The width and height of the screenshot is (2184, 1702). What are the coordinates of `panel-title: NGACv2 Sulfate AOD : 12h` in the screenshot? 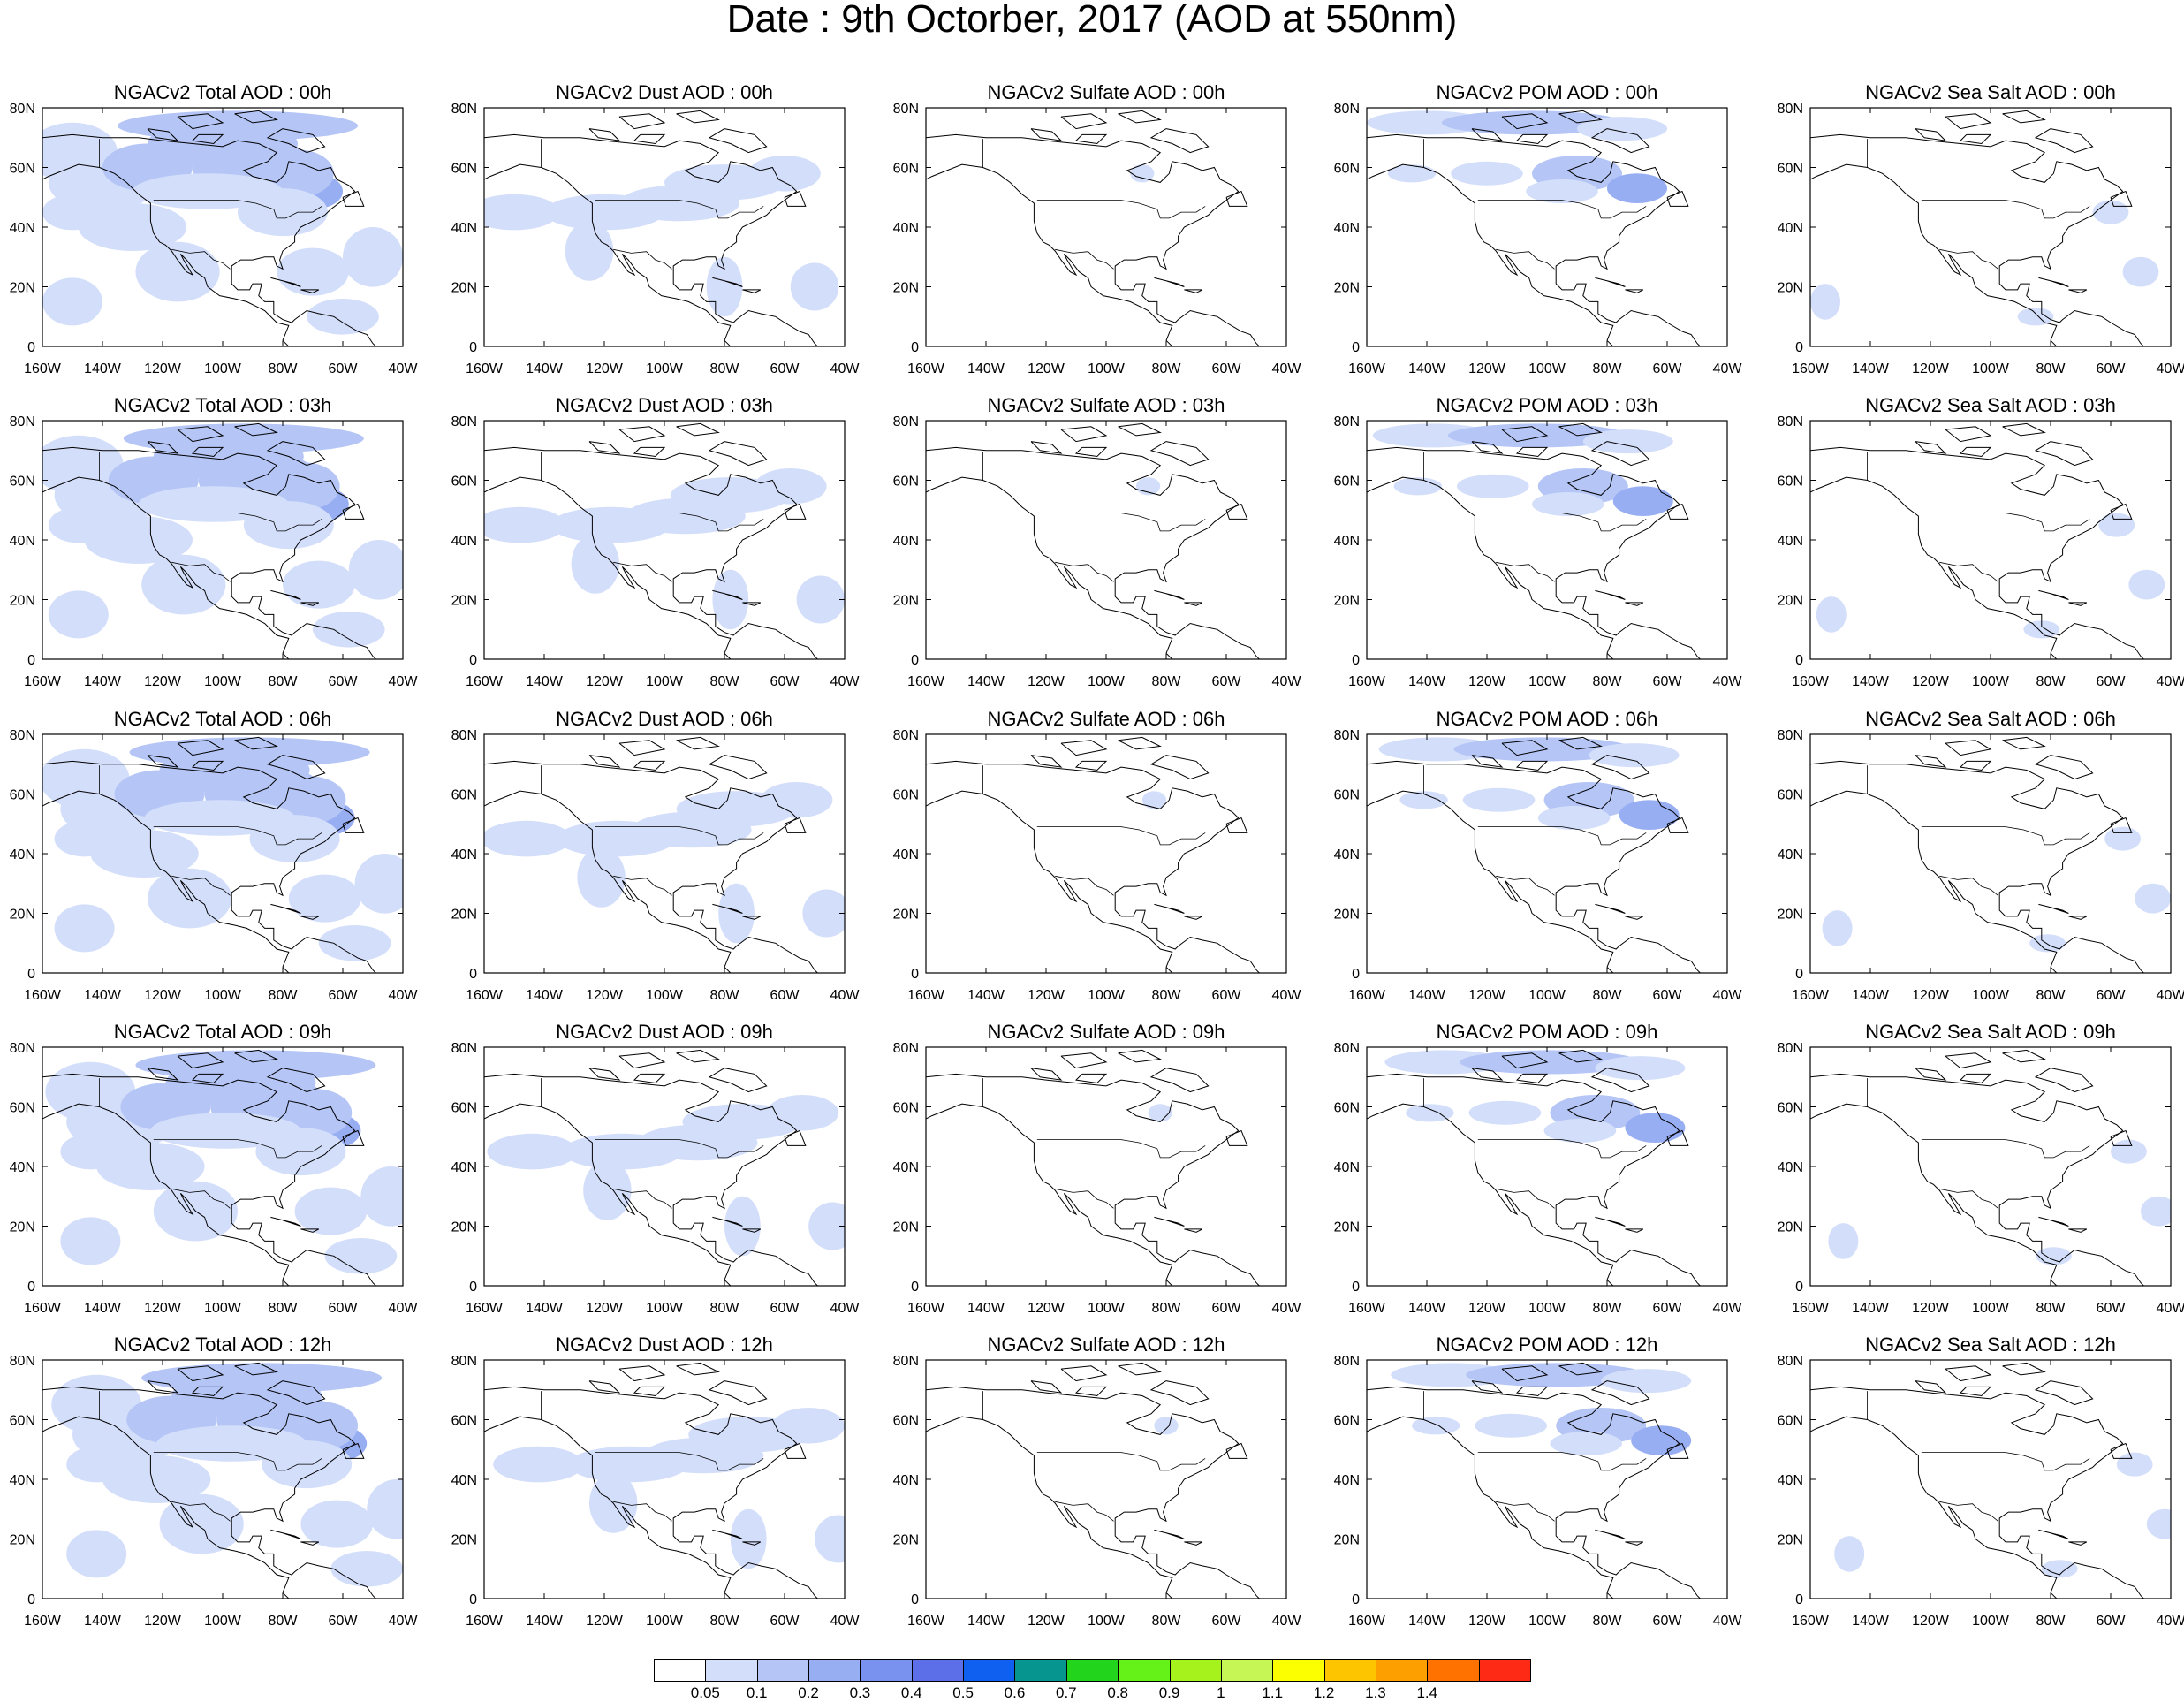 It's located at (1106, 1344).